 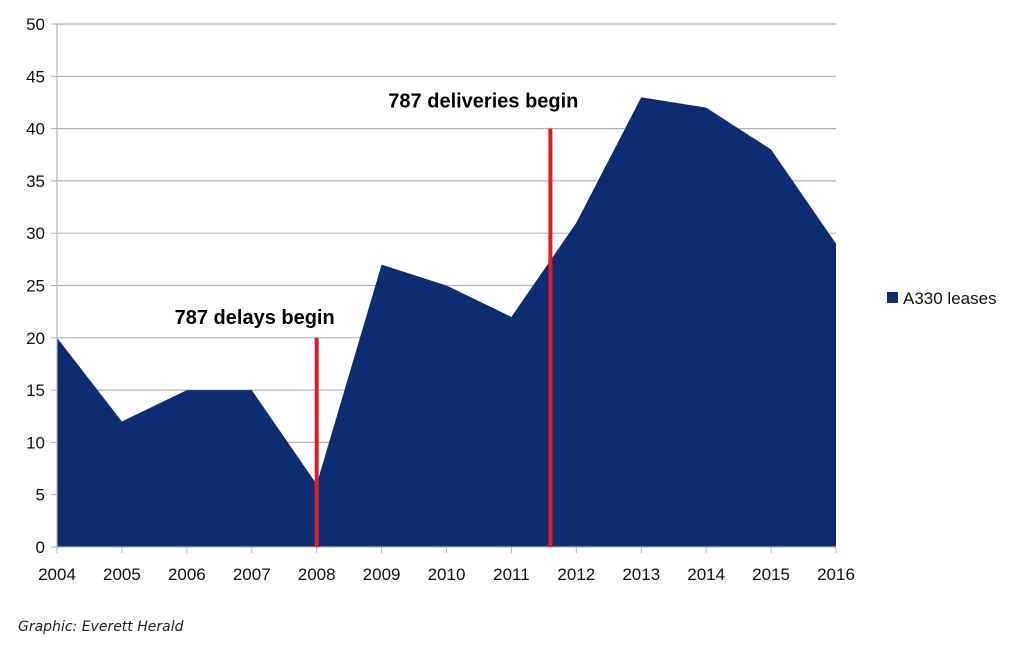 What do you see at coordinates (252, 574) in the screenshot?
I see `x-tick-label-2007: 2007` at bounding box center [252, 574].